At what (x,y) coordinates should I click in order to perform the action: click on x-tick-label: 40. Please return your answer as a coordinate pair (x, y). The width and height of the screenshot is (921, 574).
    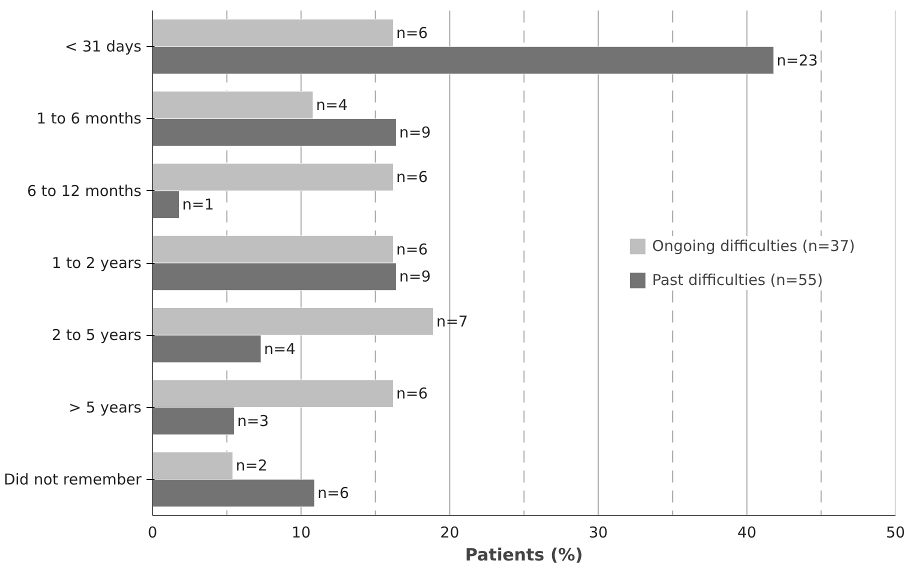
    Looking at the image, I should click on (746, 533).